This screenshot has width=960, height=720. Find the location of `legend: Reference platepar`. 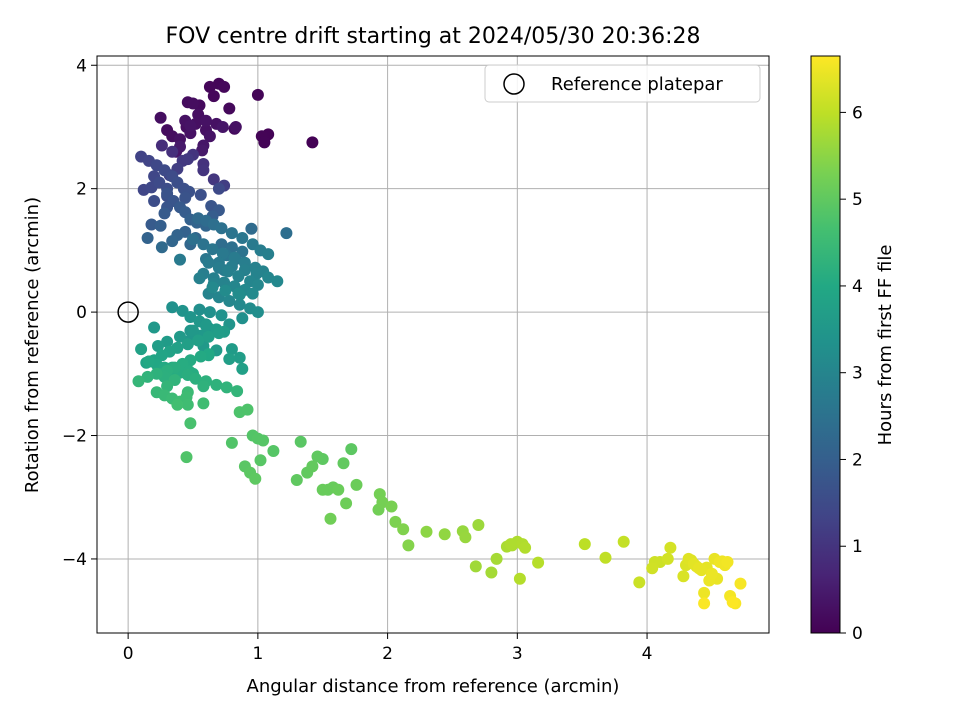

legend: Reference platepar is located at coordinates (622, 83).